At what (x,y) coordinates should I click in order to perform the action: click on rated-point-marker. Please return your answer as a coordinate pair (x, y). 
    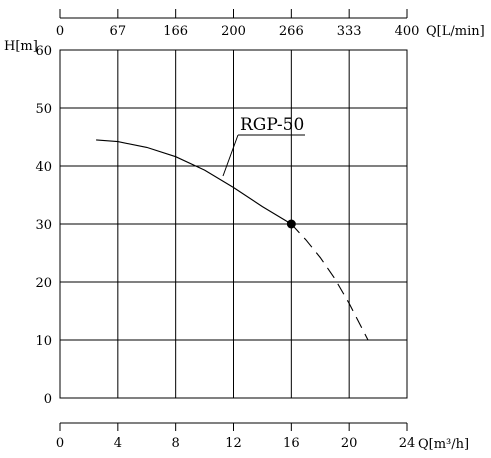
    Looking at the image, I should click on (291, 224).